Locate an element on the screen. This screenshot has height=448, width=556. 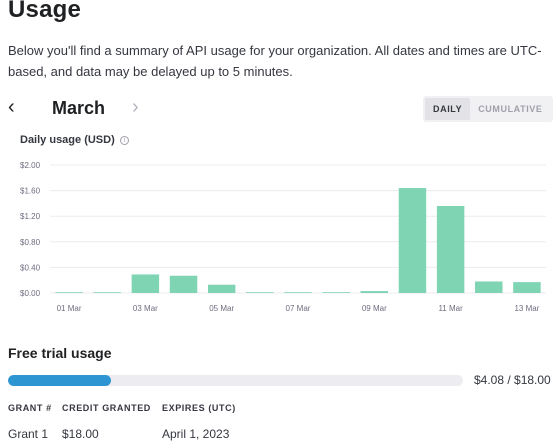
header-expires: EXPIRES (UTC) is located at coordinates (199, 408).